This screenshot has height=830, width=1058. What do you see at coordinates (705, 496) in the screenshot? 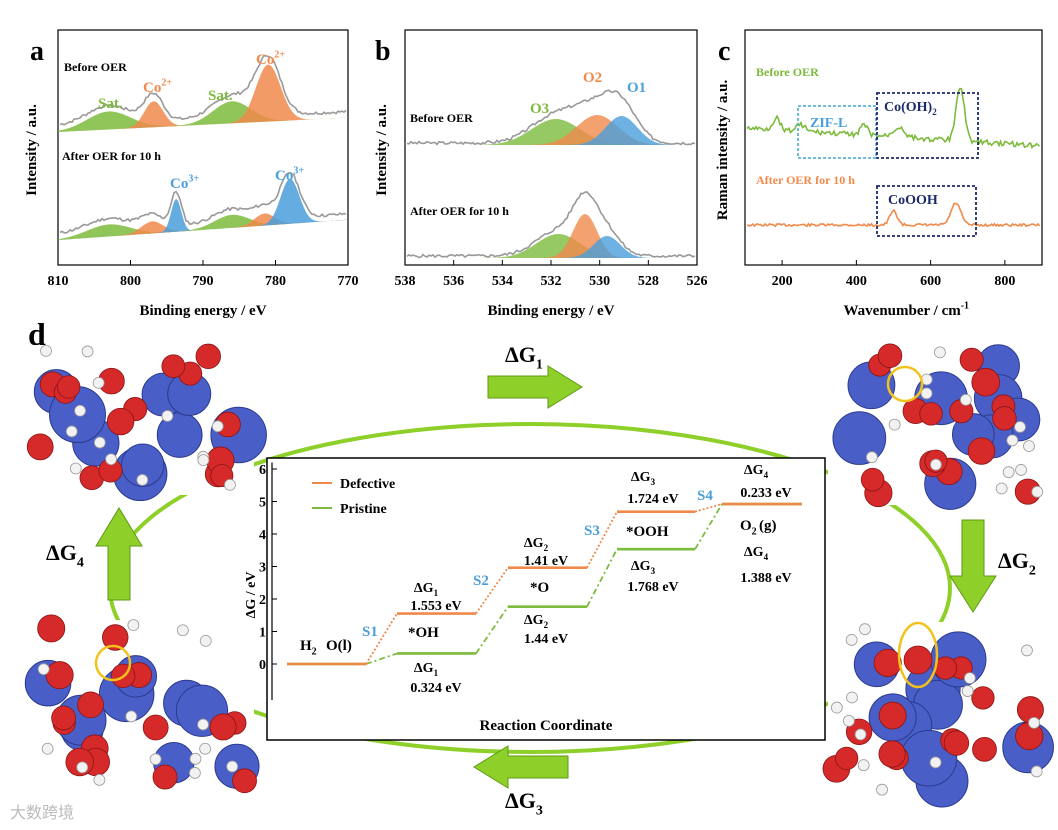
I see `step-label: S4` at bounding box center [705, 496].